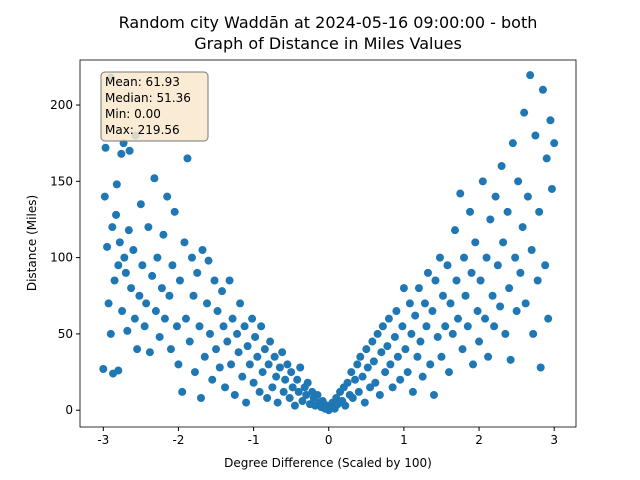  Describe the element at coordinates (65, 334) in the screenshot. I see `y-tick-label: 50` at that location.